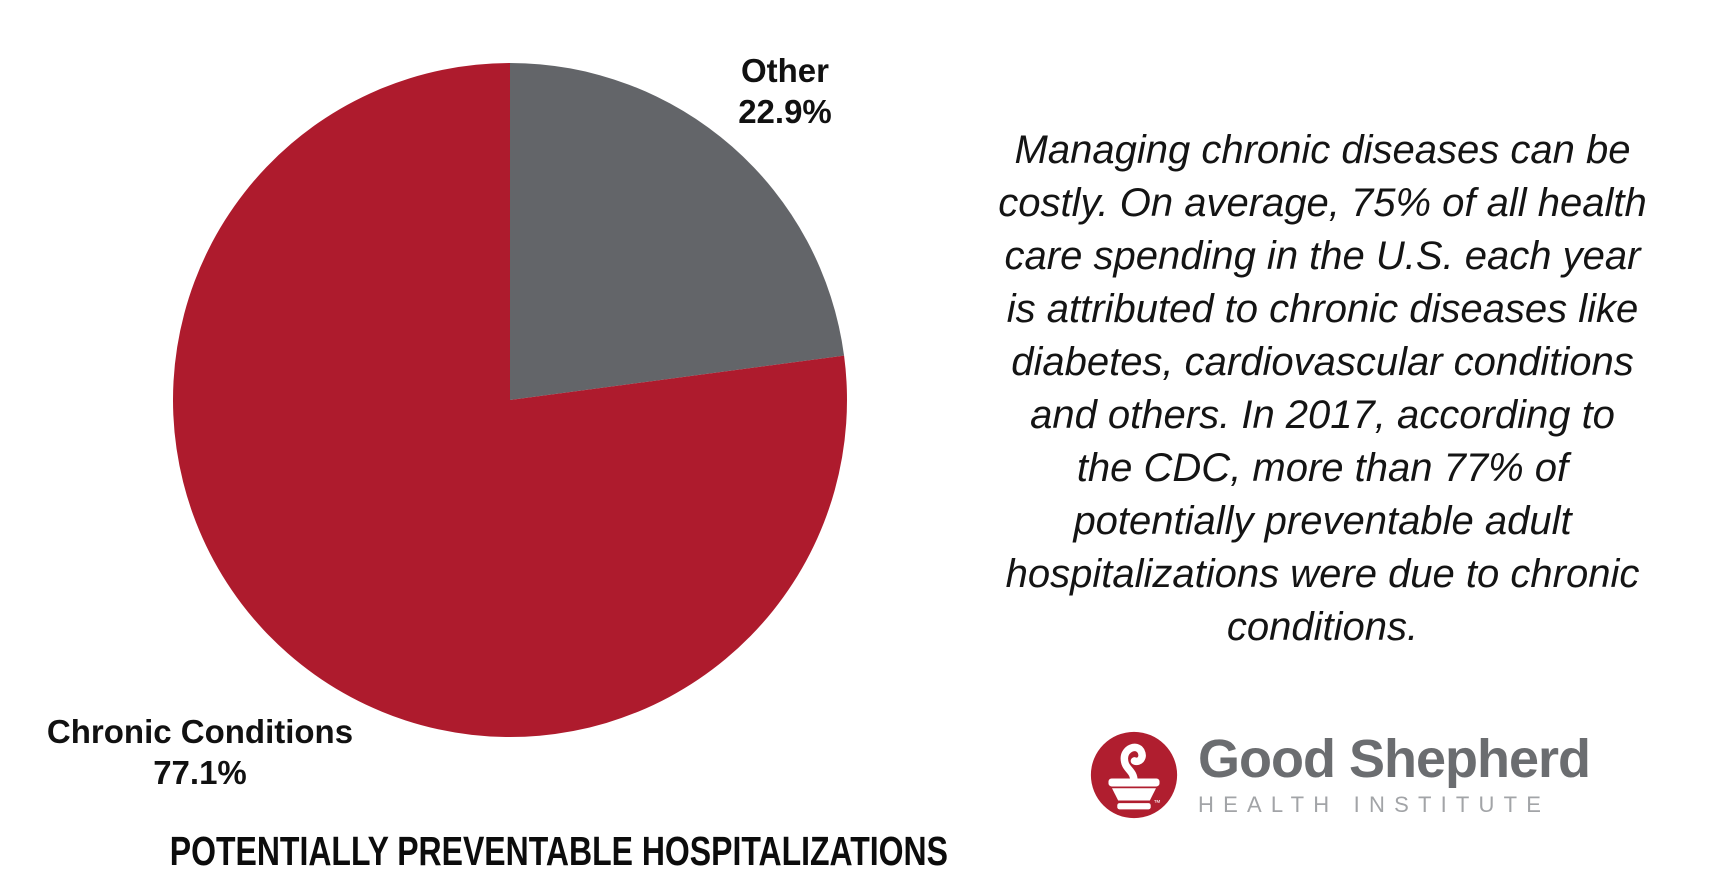 This screenshot has width=1730, height=892. I want to click on pie-label-chronic-value: 77.1%, so click(200, 772).